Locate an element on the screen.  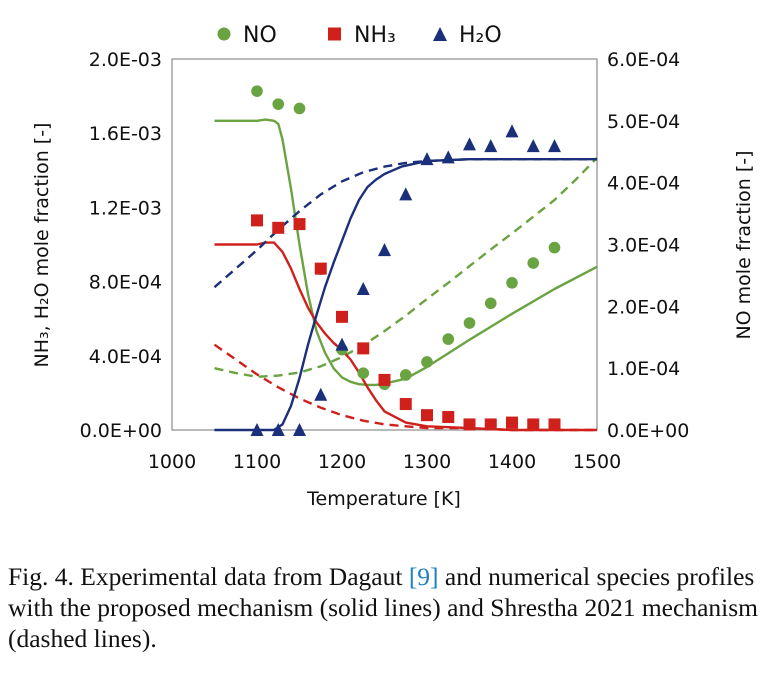
y-left-tick-2-0e-03: 2.0E-03 is located at coordinates (125, 60).